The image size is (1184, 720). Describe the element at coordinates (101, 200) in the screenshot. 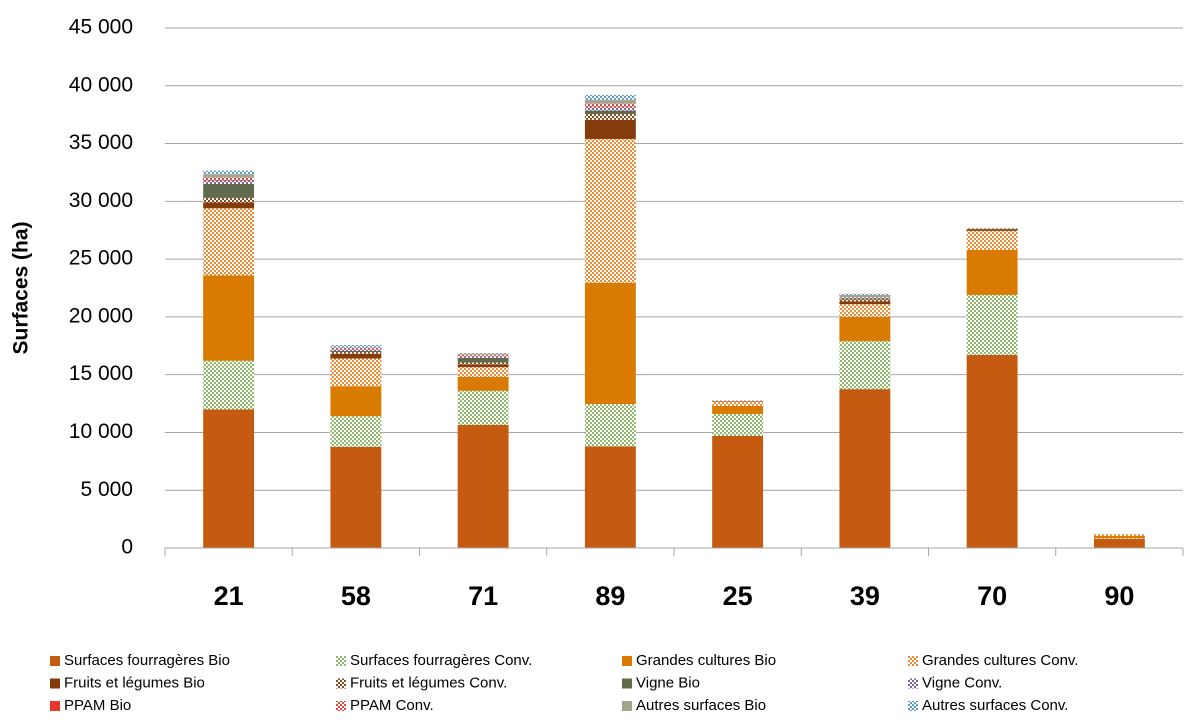

I see `y-tick-label: 30 000` at that location.